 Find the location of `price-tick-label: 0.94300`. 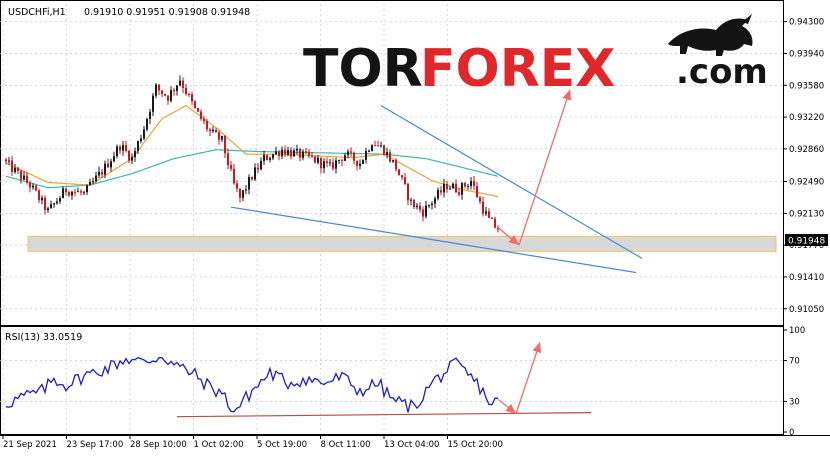

price-tick-label: 0.94300 is located at coordinates (806, 23).